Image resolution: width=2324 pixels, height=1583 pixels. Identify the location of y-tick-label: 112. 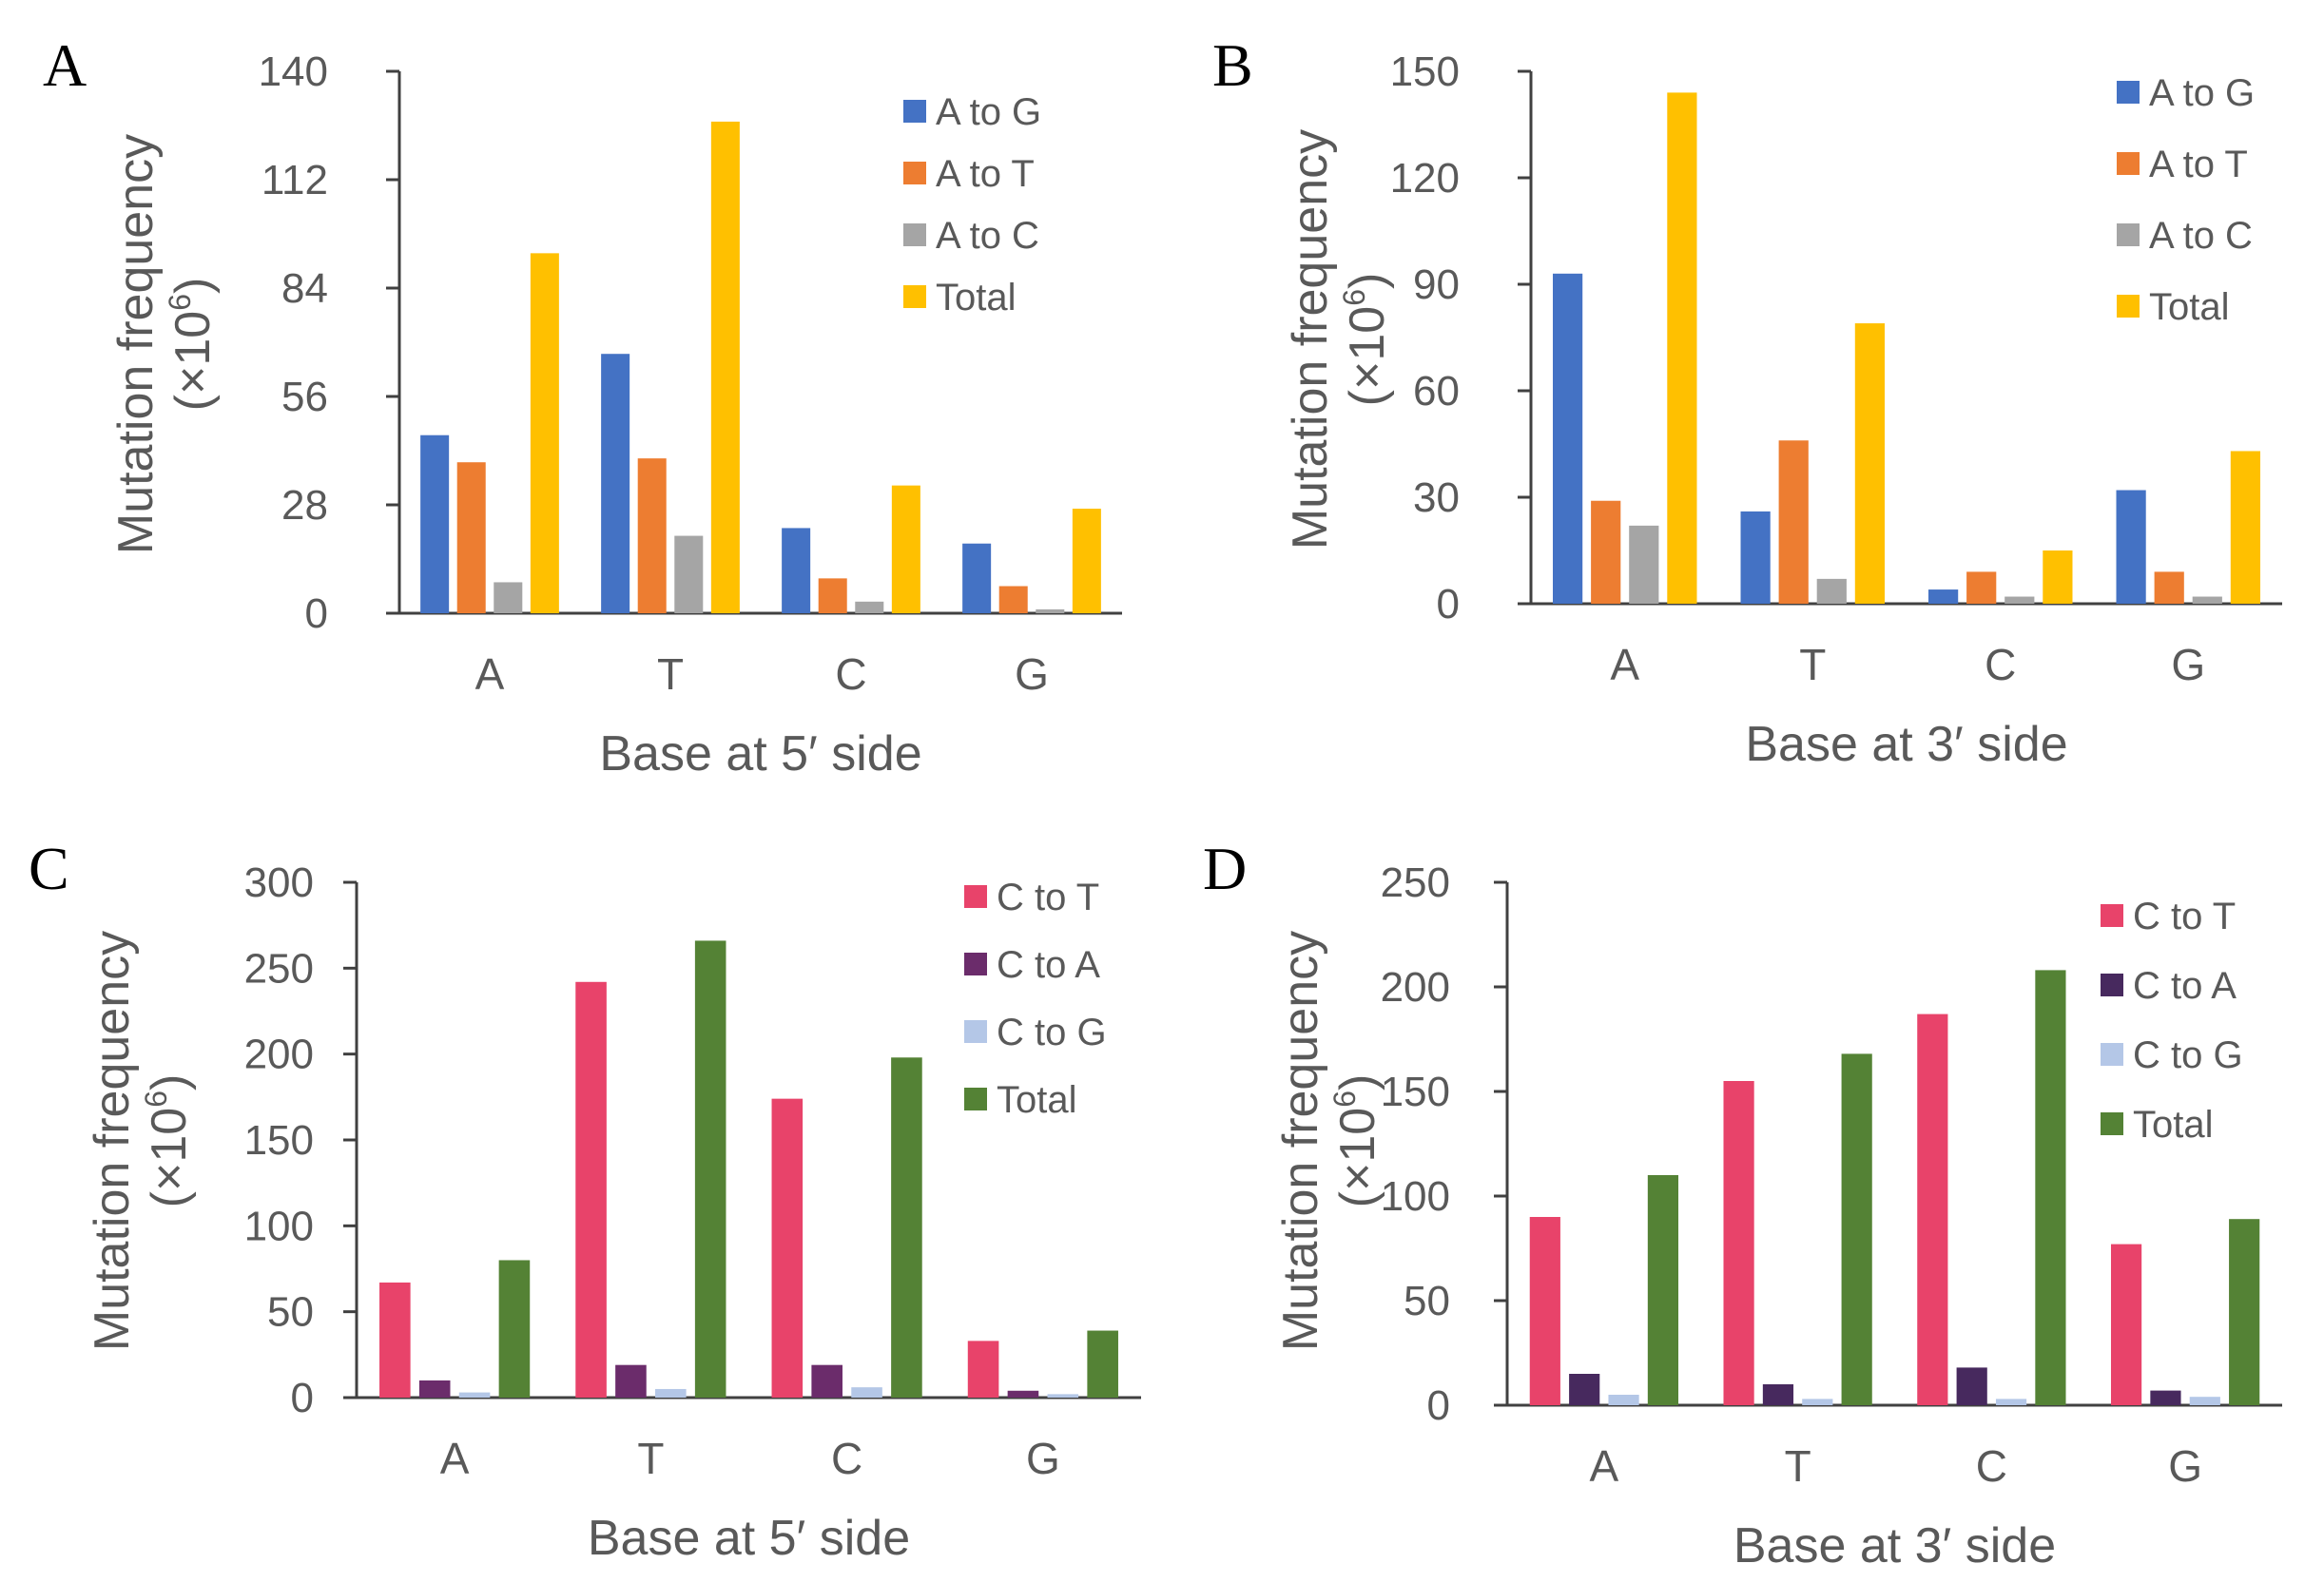
(294, 180).